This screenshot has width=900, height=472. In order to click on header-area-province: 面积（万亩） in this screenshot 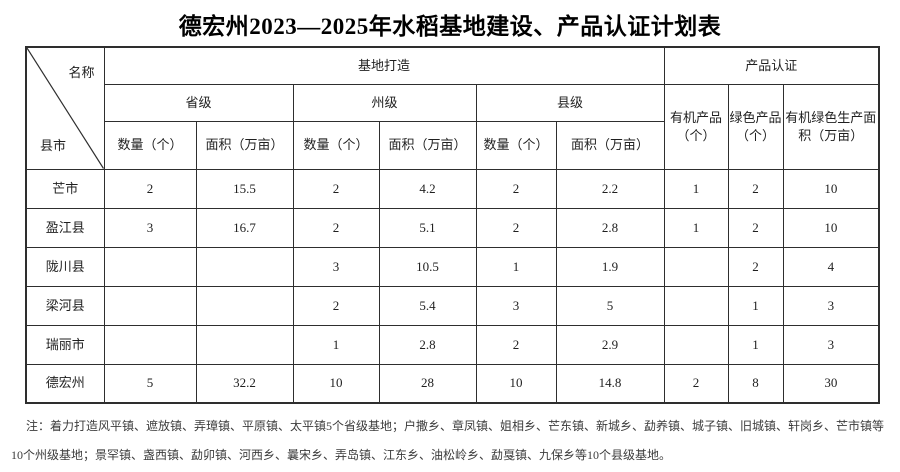, I will do `click(244, 145)`.